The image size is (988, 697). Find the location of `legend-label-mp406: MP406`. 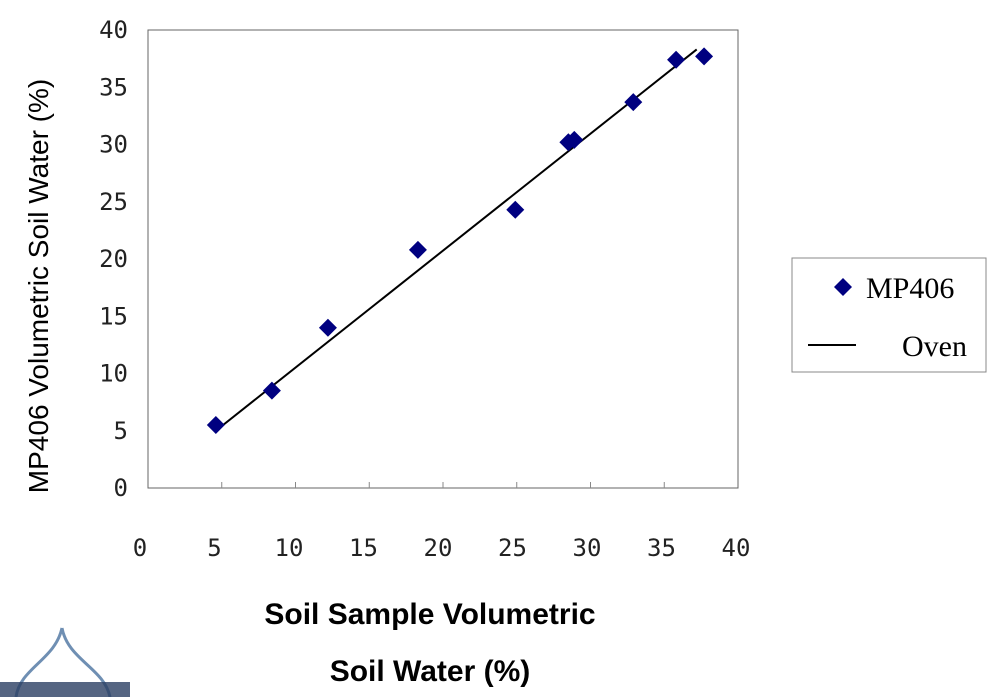

legend-label-mp406: MP406 is located at coordinates (910, 288).